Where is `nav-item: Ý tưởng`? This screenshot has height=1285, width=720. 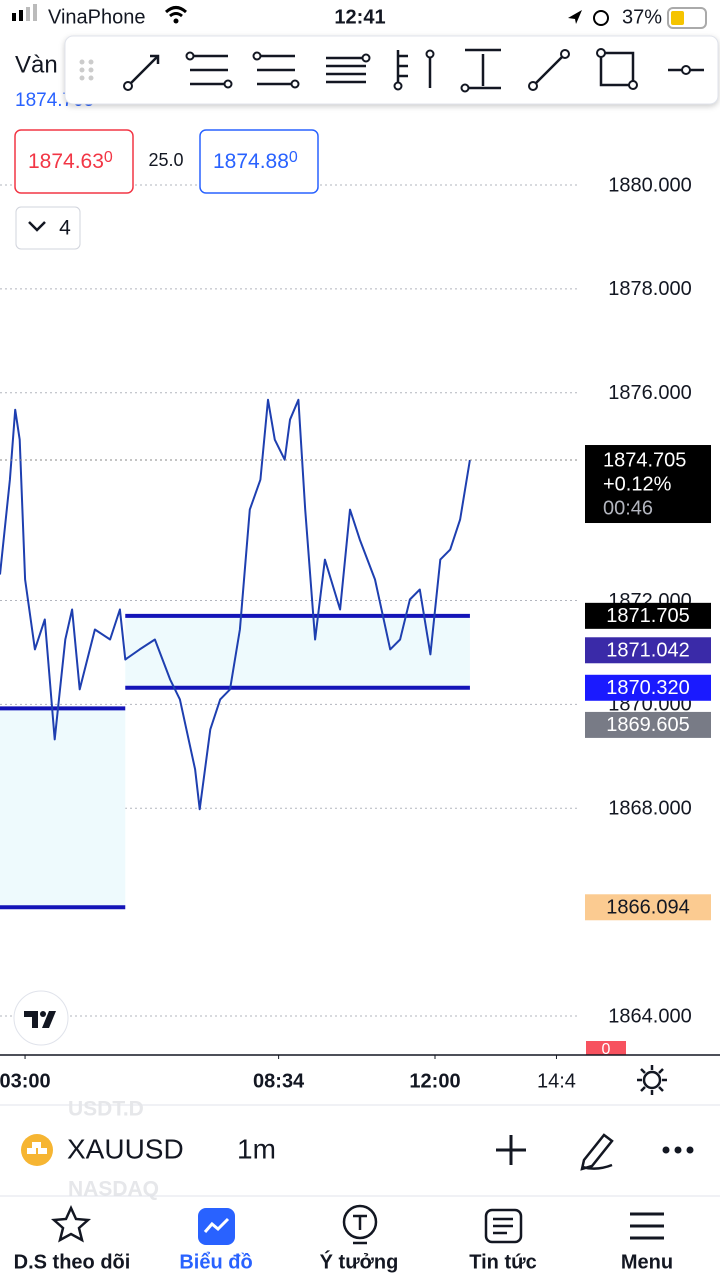 nav-item: Ý tưởng is located at coordinates (359, 1261).